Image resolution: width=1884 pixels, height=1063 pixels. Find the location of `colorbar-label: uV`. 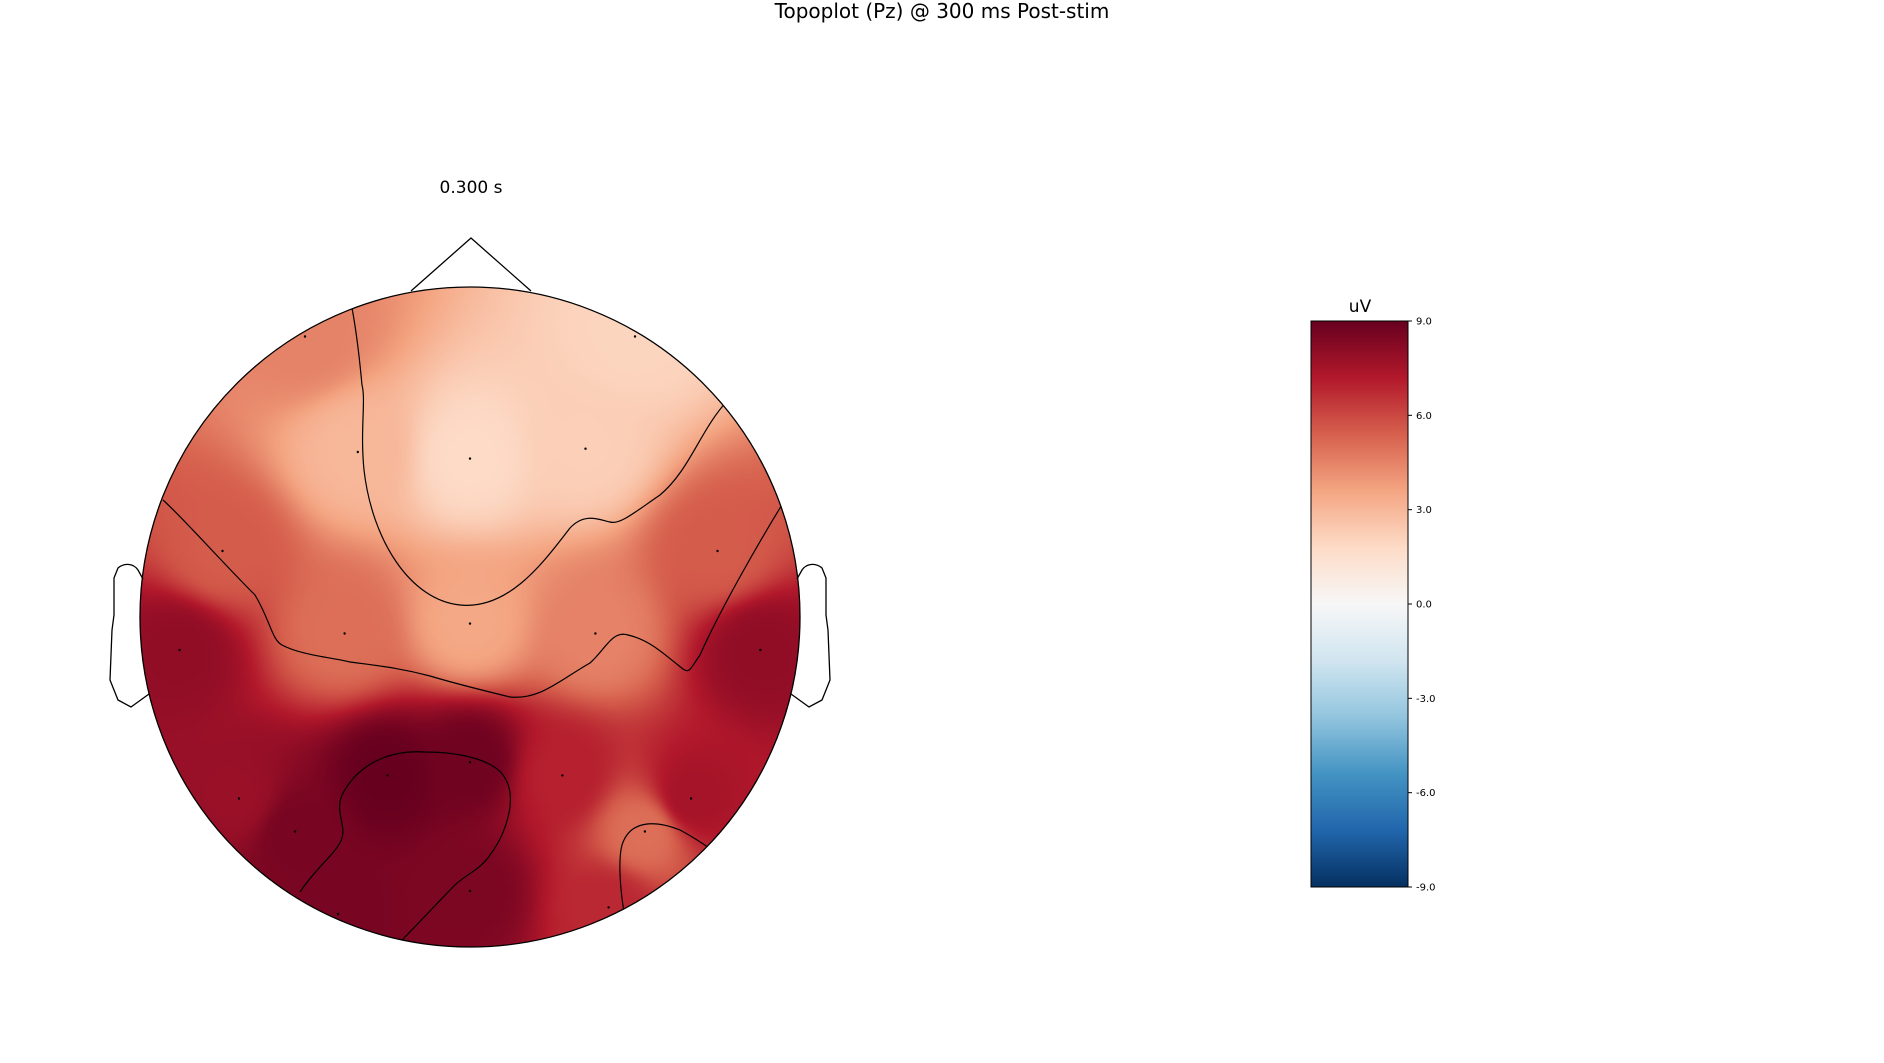

colorbar-label: uV is located at coordinates (1360, 307).